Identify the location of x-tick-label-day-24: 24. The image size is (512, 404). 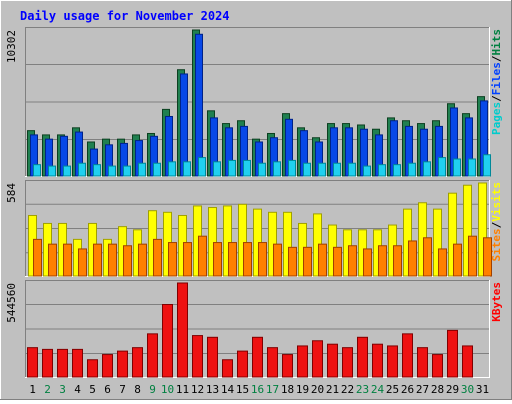
(378, 389).